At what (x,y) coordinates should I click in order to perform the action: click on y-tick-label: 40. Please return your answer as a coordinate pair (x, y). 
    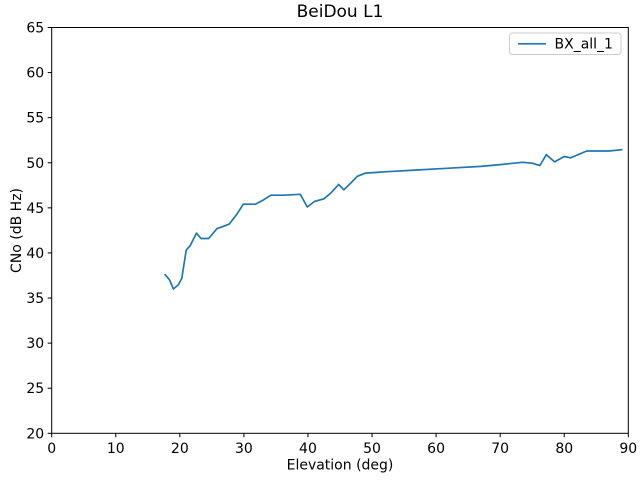
    Looking at the image, I should click on (35, 254).